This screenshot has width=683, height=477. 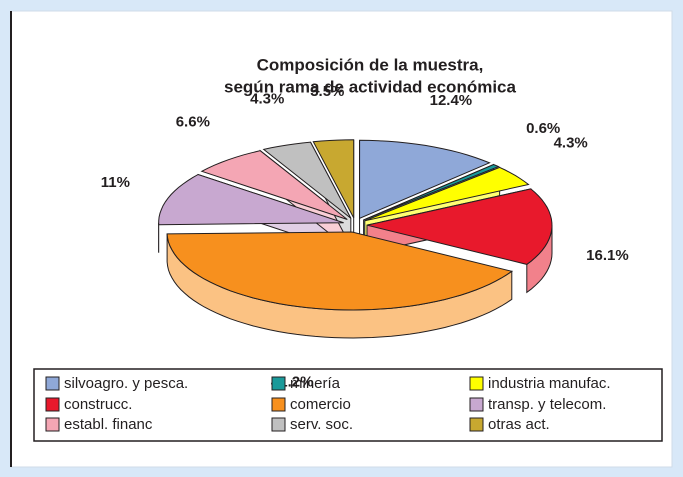 What do you see at coordinates (370, 86) in the screenshot?
I see `chart-title: según rama de actividad económica` at bounding box center [370, 86].